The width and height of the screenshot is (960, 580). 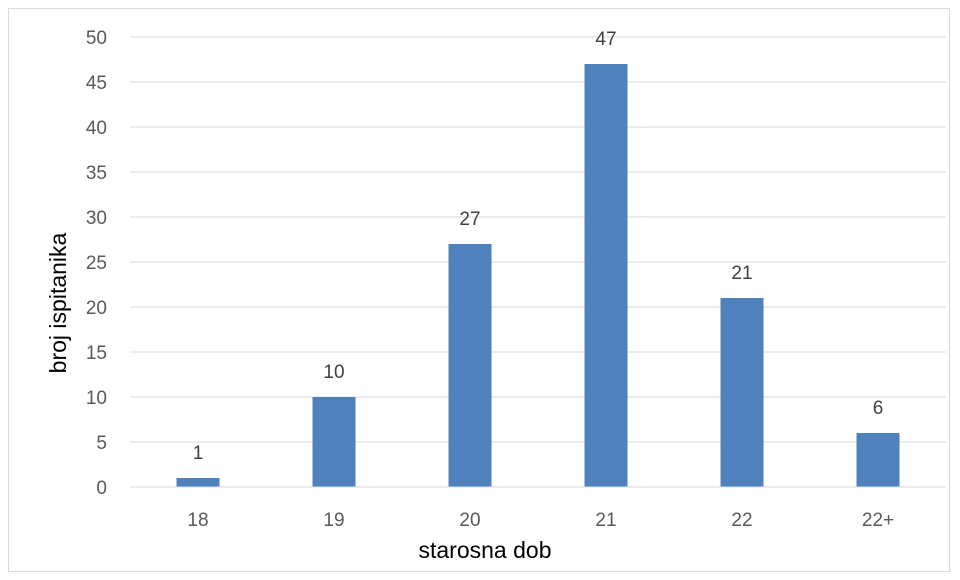 What do you see at coordinates (96, 263) in the screenshot?
I see `y-tick-label: 25` at bounding box center [96, 263].